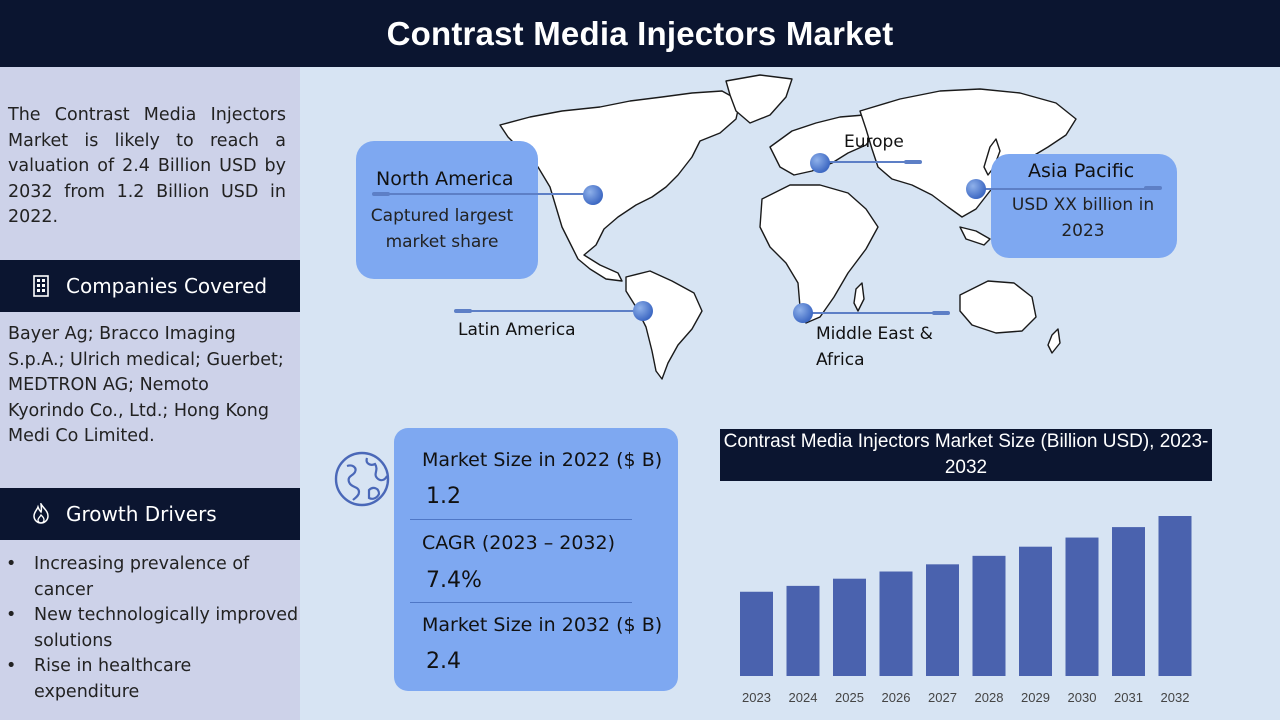 This screenshot has width=1280, height=720. What do you see at coordinates (941, 313) in the screenshot?
I see `mea-leader-cap` at bounding box center [941, 313].